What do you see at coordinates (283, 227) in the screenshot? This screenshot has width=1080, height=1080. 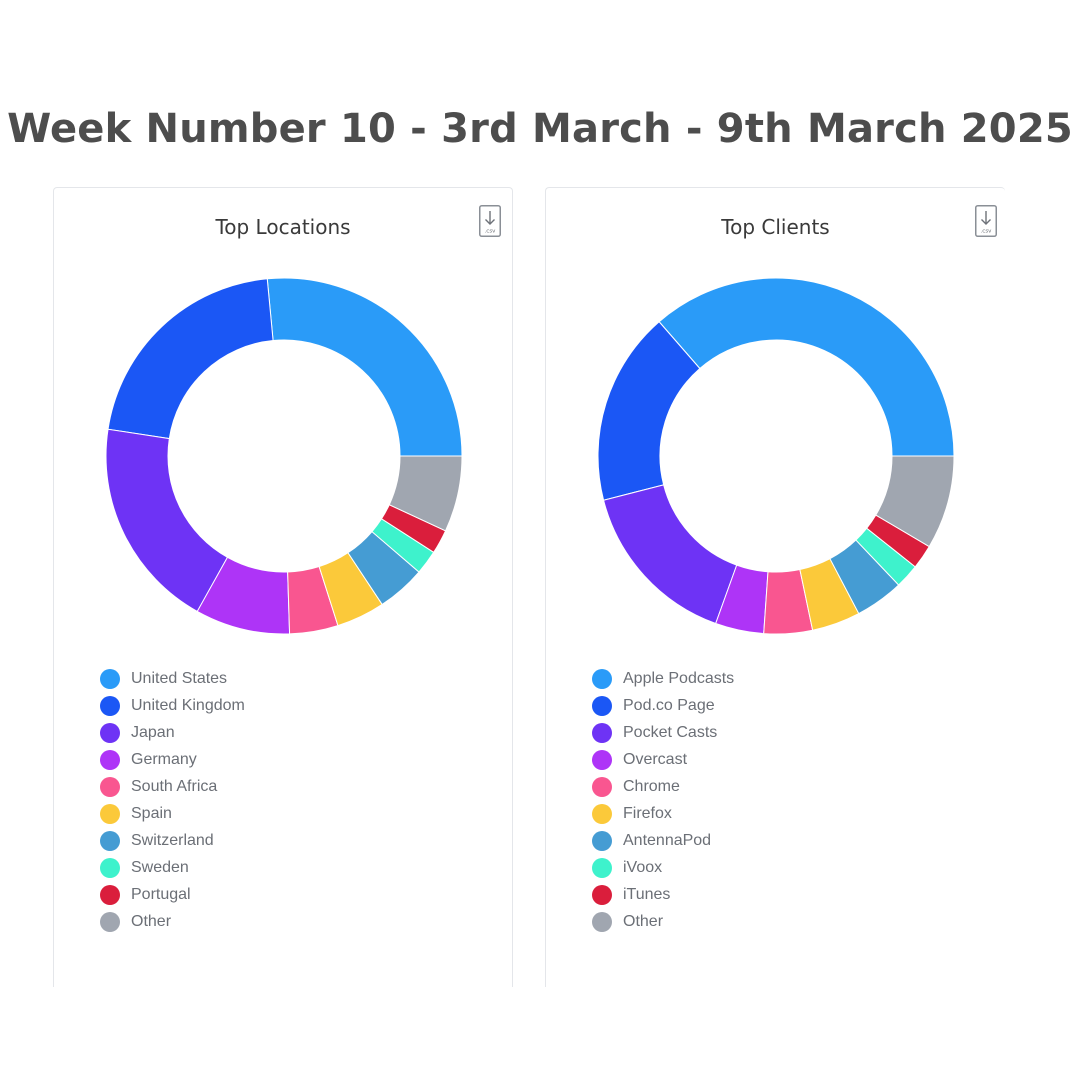 I see `card-title: Top Locations` at bounding box center [283, 227].